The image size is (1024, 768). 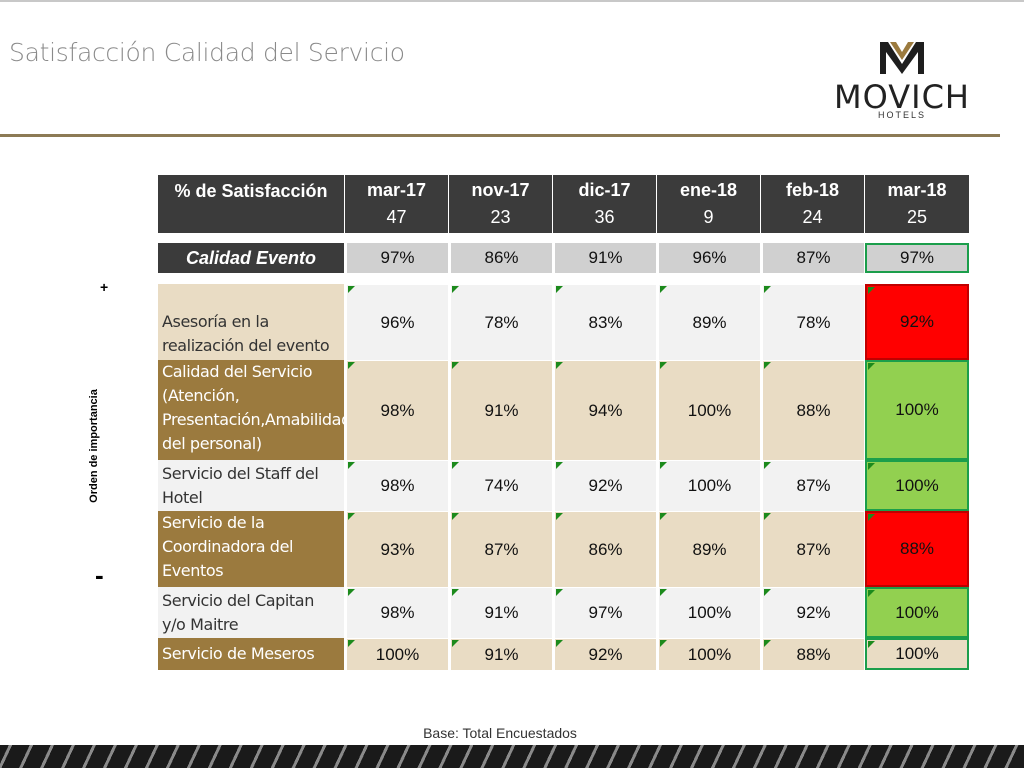 What do you see at coordinates (902, 58) in the screenshot?
I see `logo-mark-icon` at bounding box center [902, 58].